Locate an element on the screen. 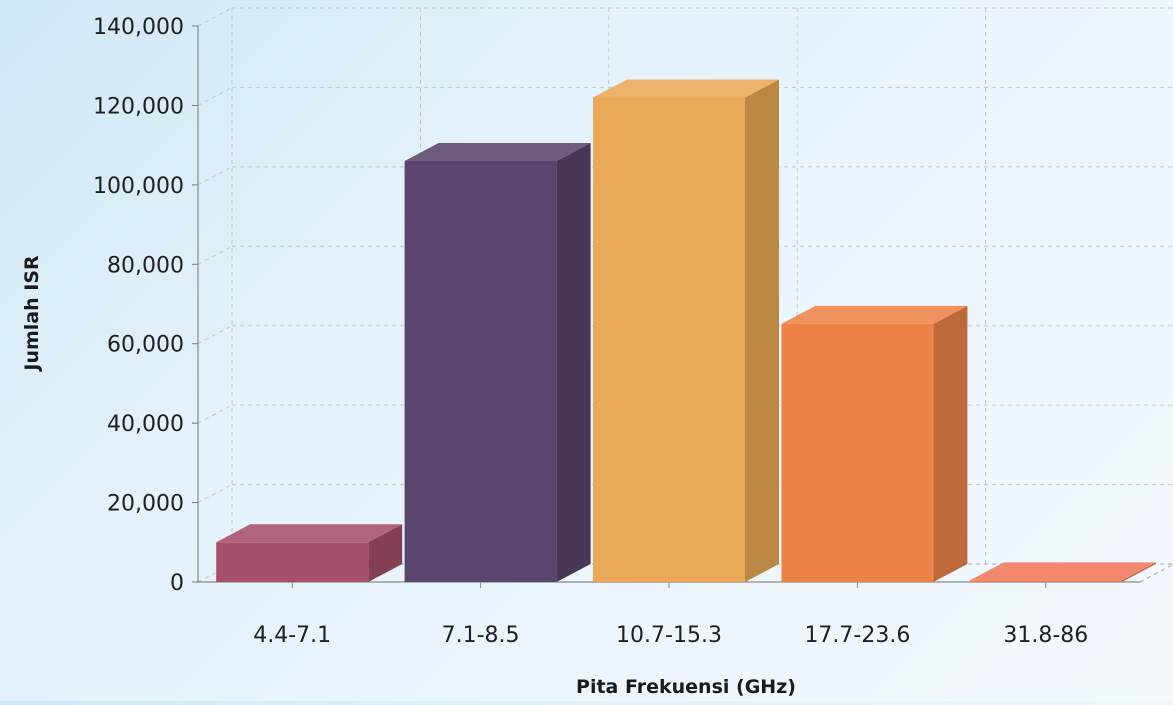 This screenshot has height=705, width=1173. y-tick-label: 20,000 is located at coordinates (145, 504).